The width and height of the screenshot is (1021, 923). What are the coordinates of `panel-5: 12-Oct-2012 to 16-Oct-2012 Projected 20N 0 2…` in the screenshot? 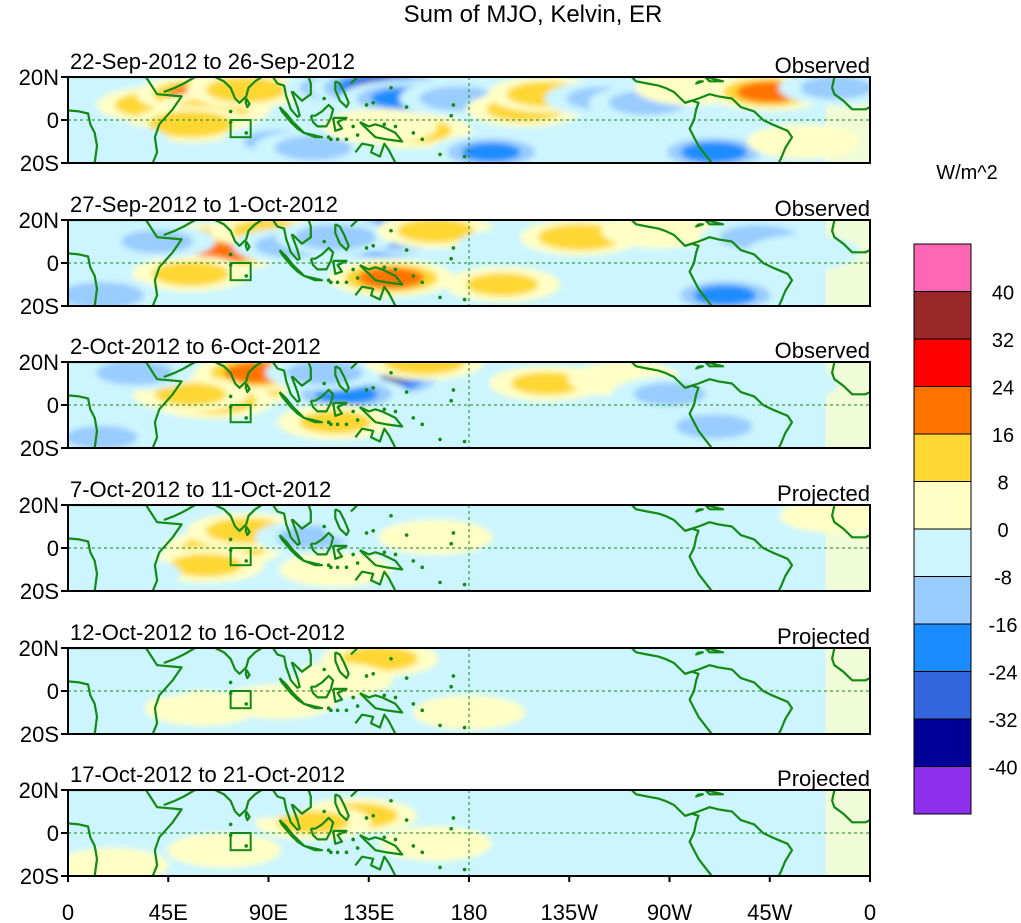 It's located at (445, 683).